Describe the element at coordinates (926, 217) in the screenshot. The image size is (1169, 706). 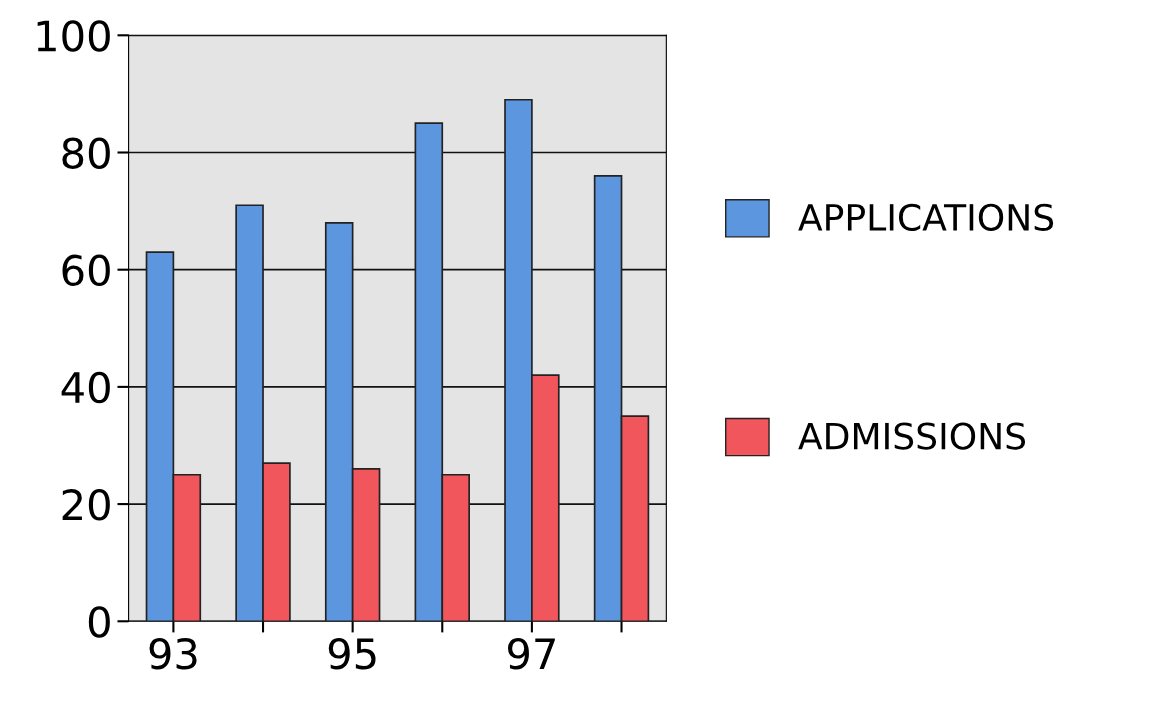
I see `legend-label: APPLICATIONS` at that location.